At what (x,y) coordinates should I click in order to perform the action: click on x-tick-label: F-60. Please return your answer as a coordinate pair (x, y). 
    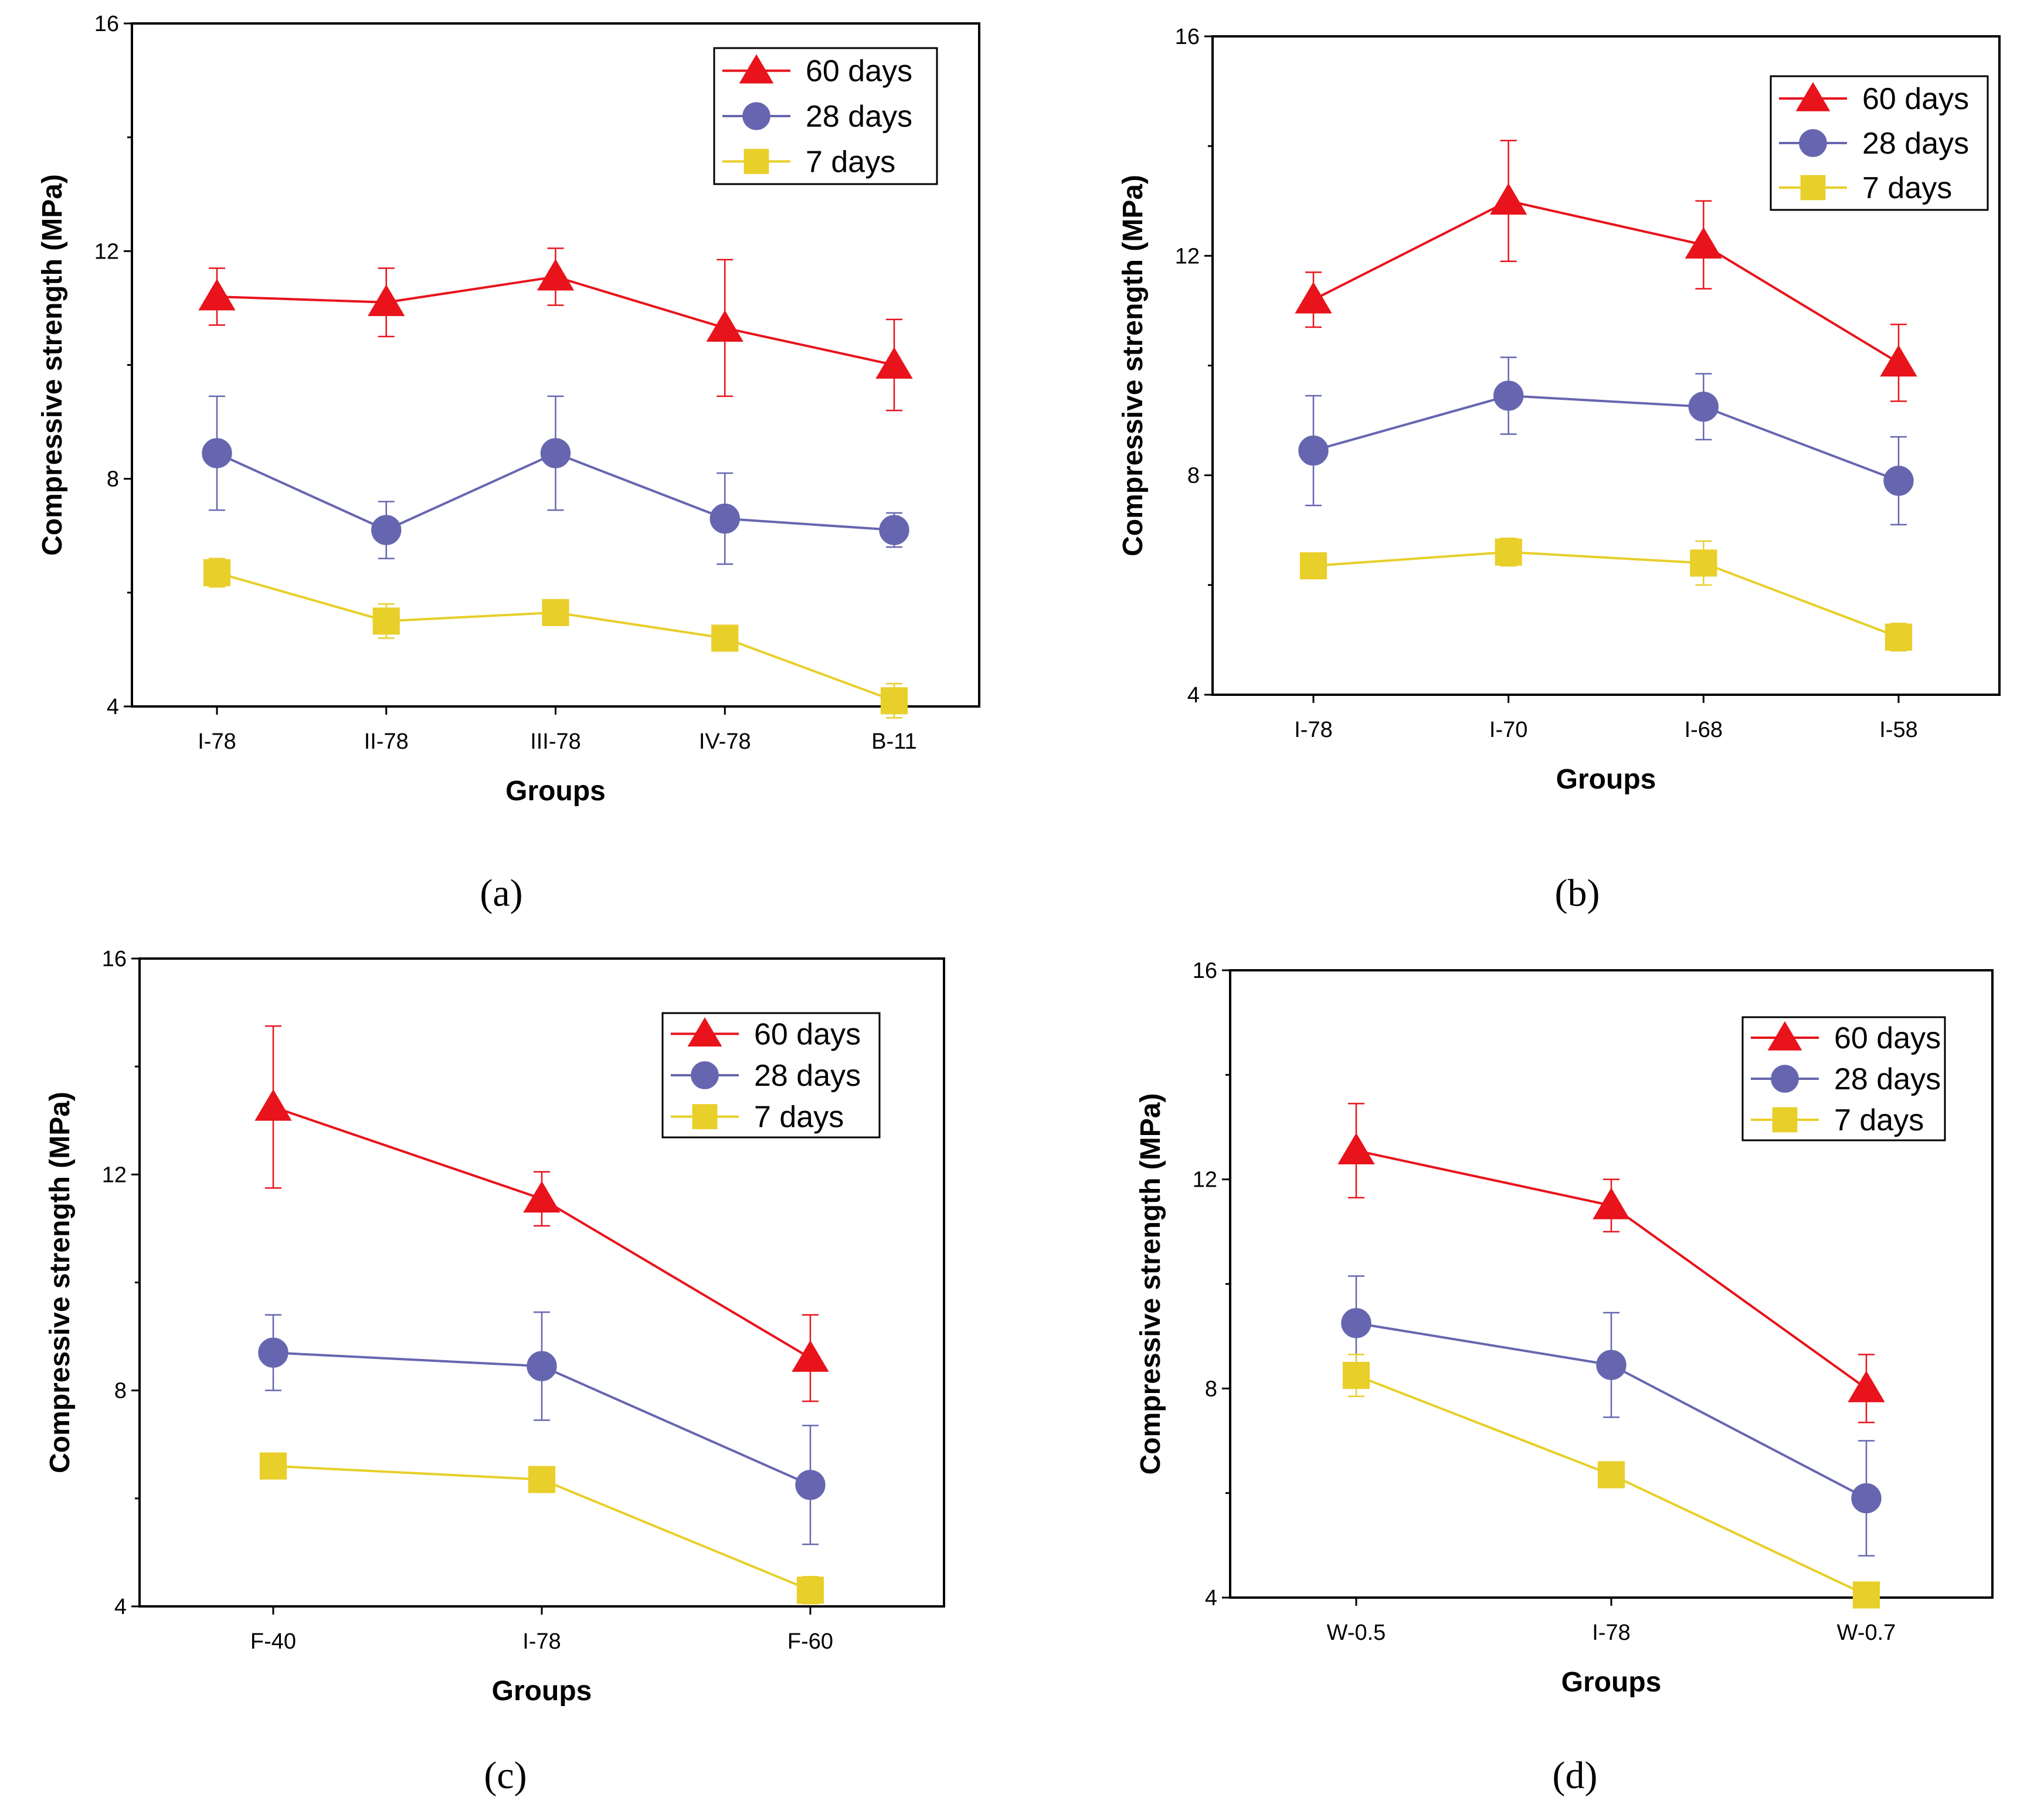
    Looking at the image, I should click on (810, 1641).